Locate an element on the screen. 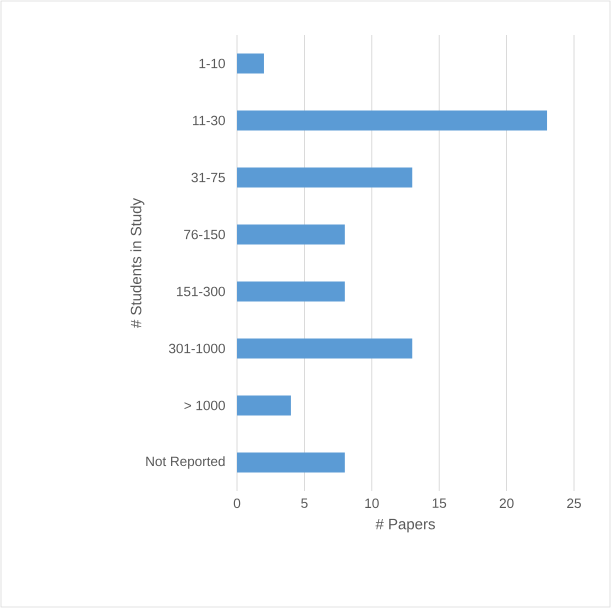 The width and height of the screenshot is (611, 608). y-tick-label: > 1000 is located at coordinates (204, 405).